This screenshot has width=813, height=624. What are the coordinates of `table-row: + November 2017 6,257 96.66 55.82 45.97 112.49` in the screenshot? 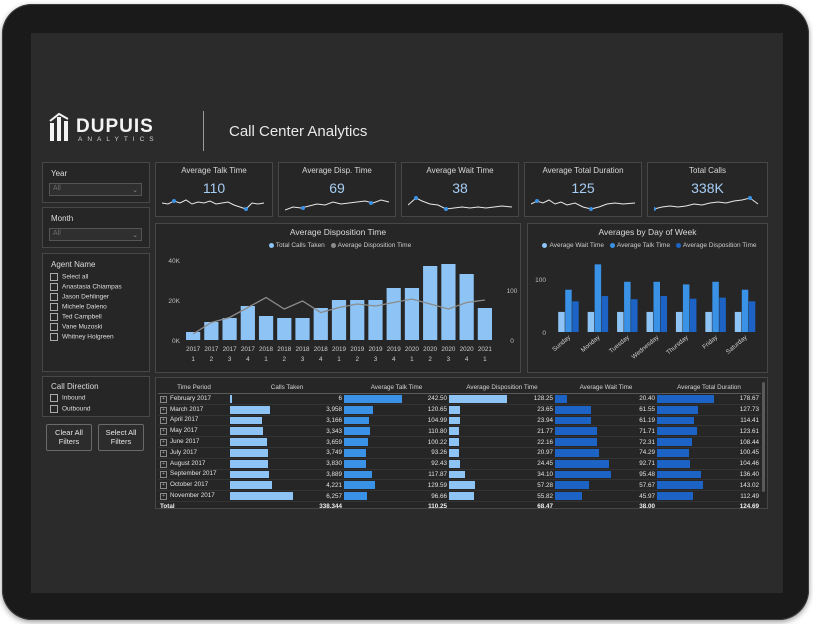 It's located at (459, 496).